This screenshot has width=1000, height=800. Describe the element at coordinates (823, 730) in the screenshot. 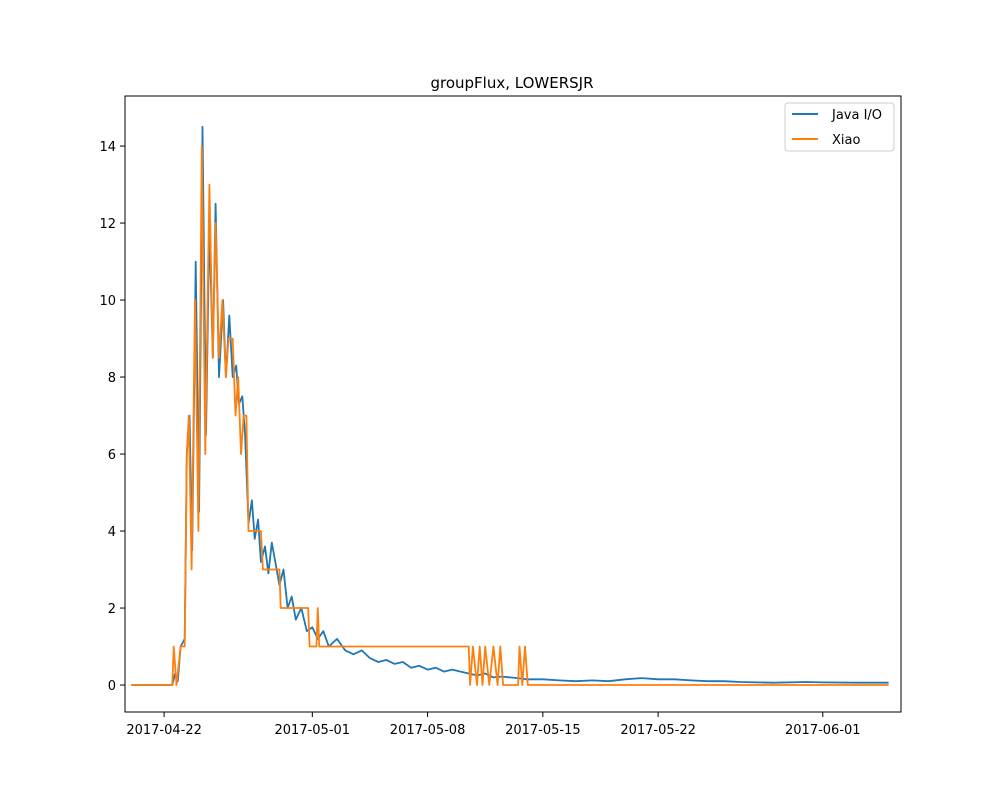

I see `x-tick-label: 2017-06-01` at that location.